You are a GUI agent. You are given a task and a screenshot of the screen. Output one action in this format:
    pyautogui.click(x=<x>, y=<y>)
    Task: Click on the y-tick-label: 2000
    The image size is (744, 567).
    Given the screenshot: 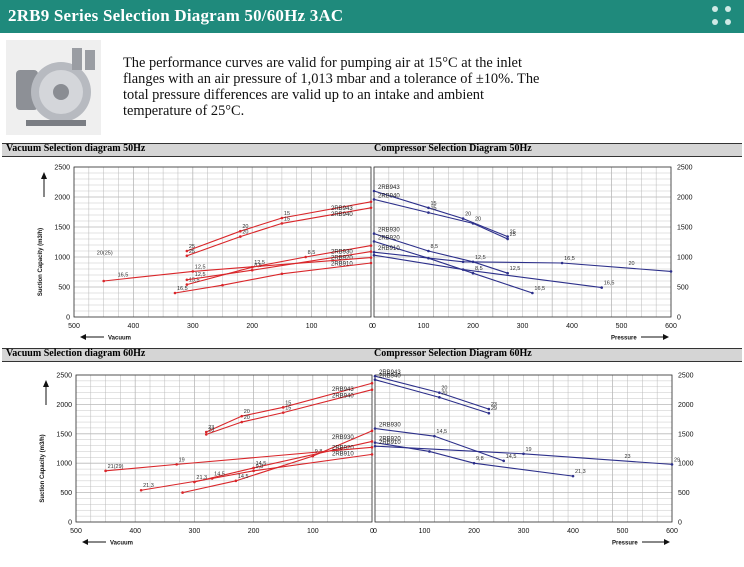 What is the action you would take?
    pyautogui.click(x=685, y=198)
    